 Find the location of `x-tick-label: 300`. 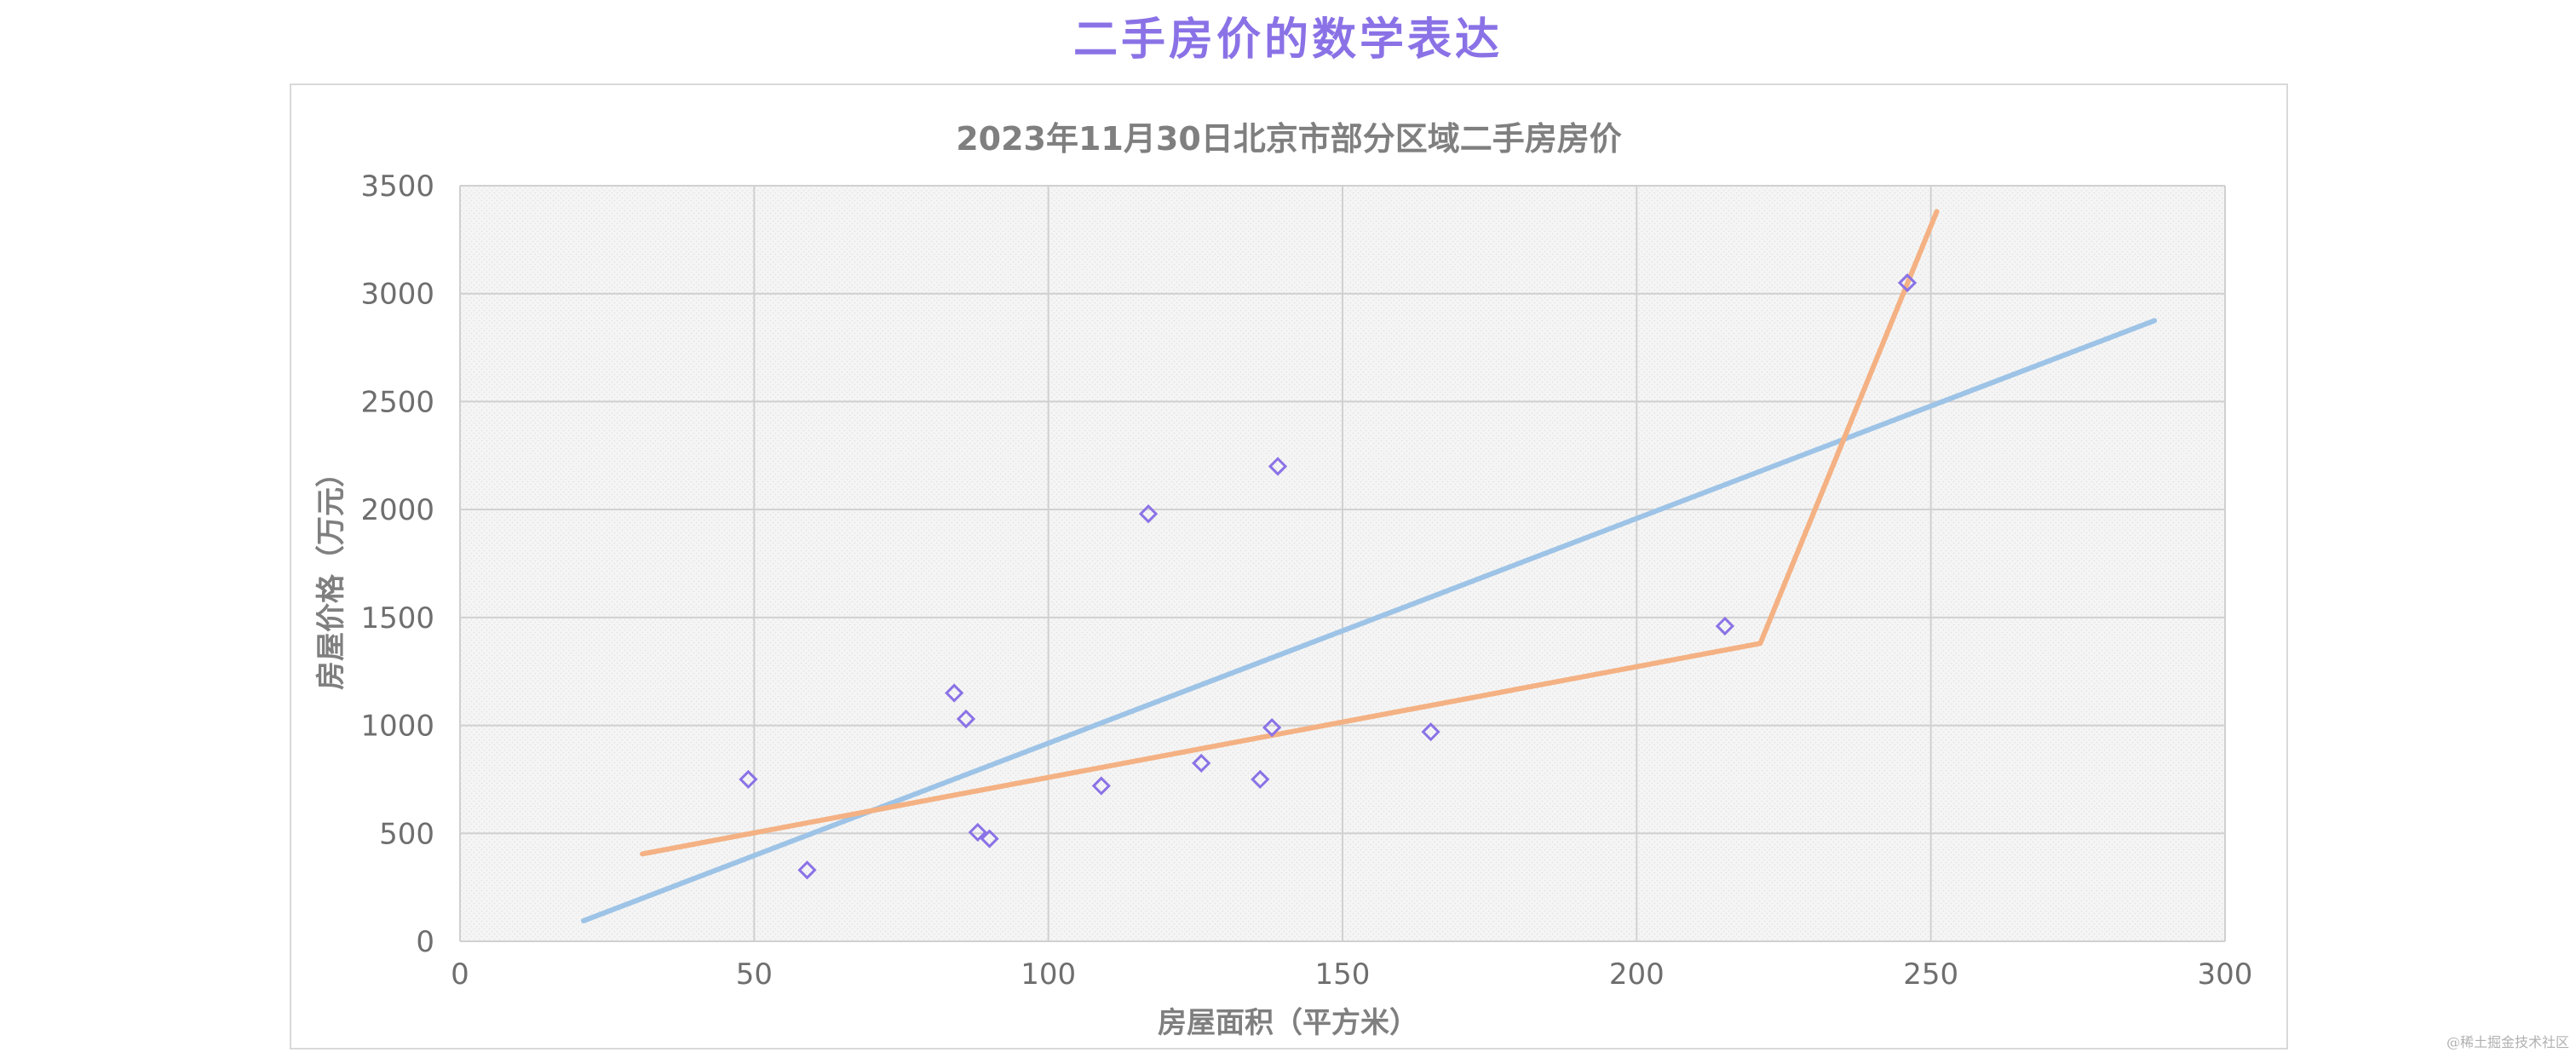

x-tick-label: 300 is located at coordinates (2226, 974).